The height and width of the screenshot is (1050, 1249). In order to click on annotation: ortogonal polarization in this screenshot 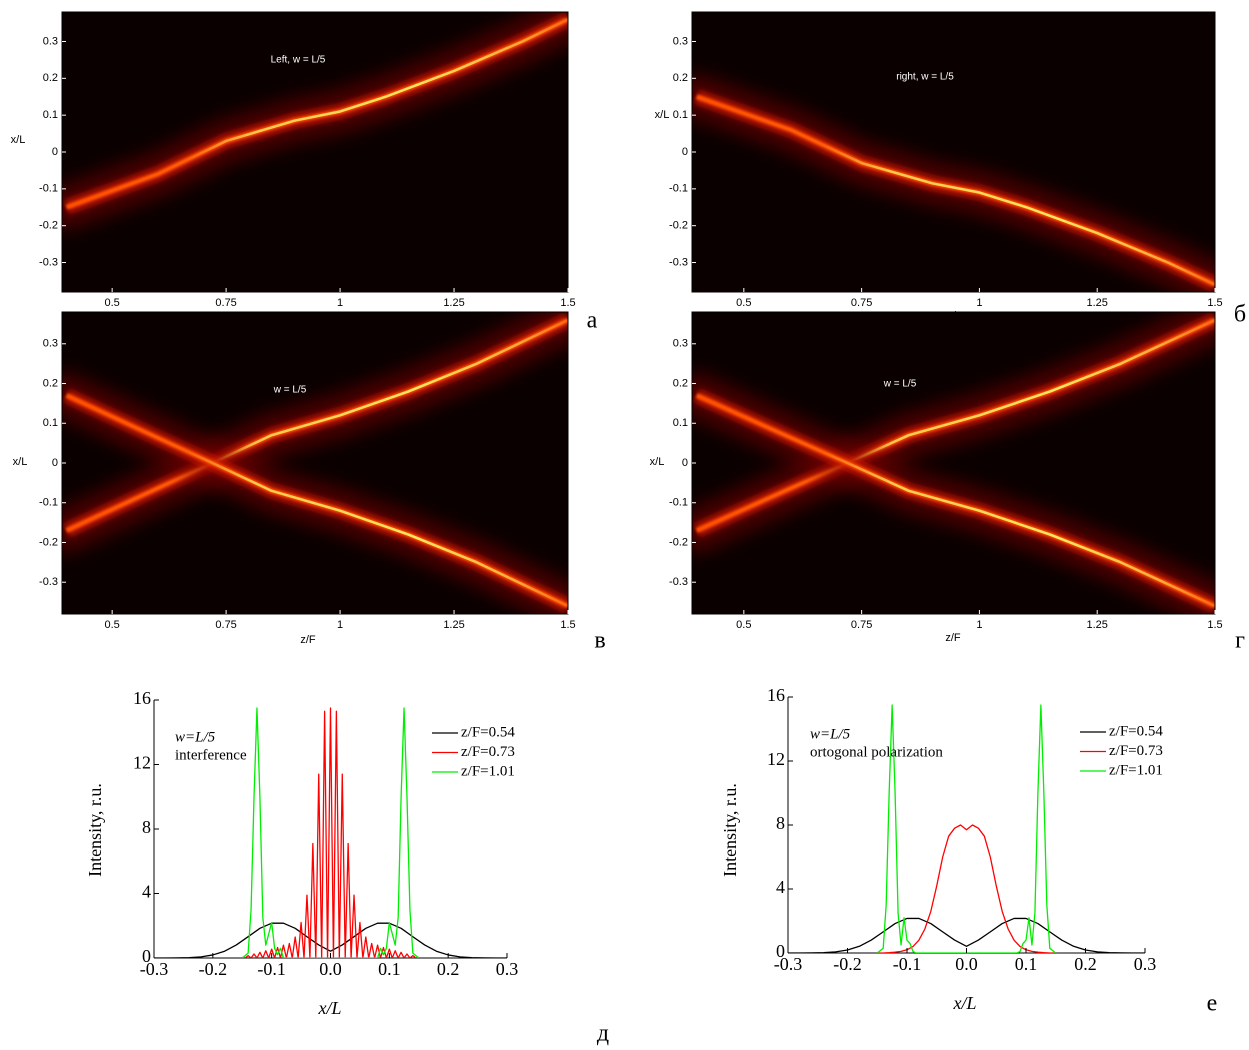, I will do `click(876, 752)`.